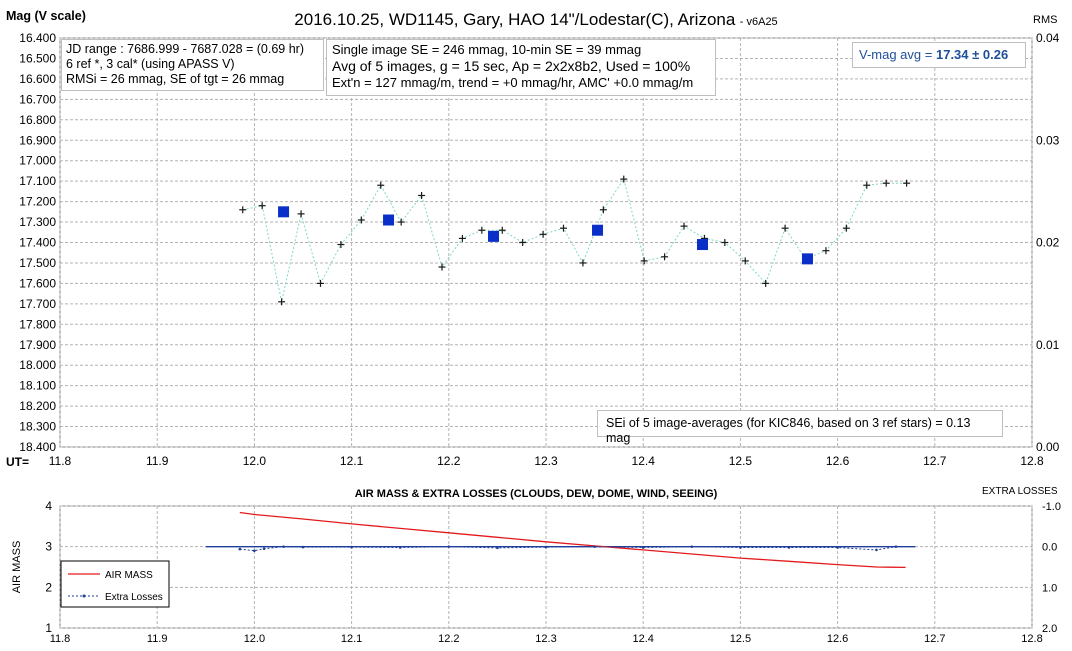  What do you see at coordinates (1032, 461) in the screenshot?
I see `x-tick-label: 12.8` at bounding box center [1032, 461].